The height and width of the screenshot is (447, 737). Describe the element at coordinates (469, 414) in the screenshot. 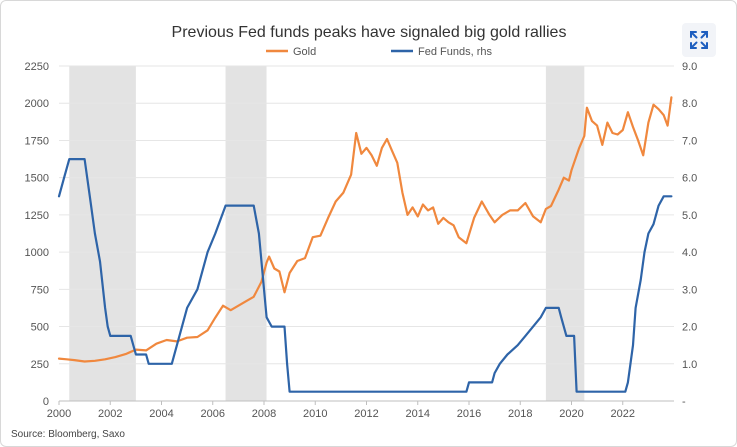

I see `x-tick-label: 2016` at that location.